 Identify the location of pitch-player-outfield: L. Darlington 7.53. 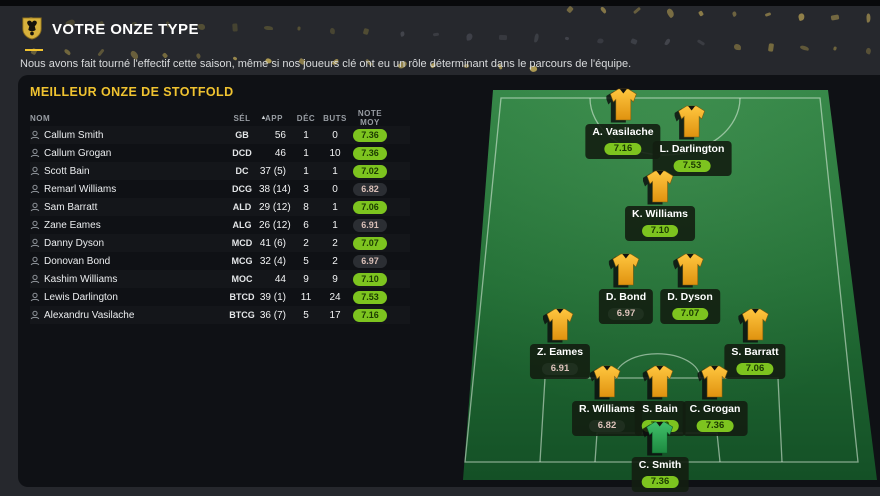
(692, 140).